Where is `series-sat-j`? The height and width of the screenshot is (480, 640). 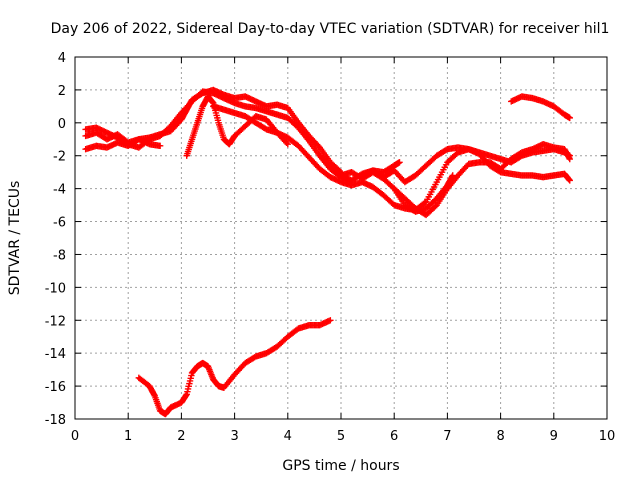 series-sat-j is located at coordinates (540, 107).